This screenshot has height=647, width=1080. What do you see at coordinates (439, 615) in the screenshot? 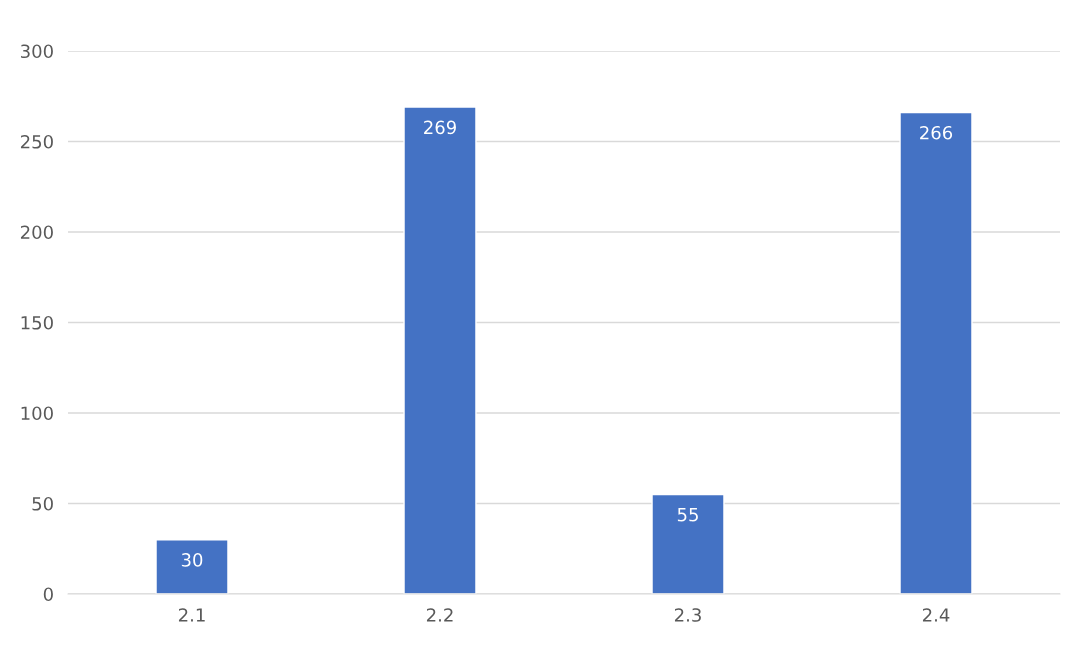
I see `x-tick-label: 2.2` at bounding box center [439, 615].